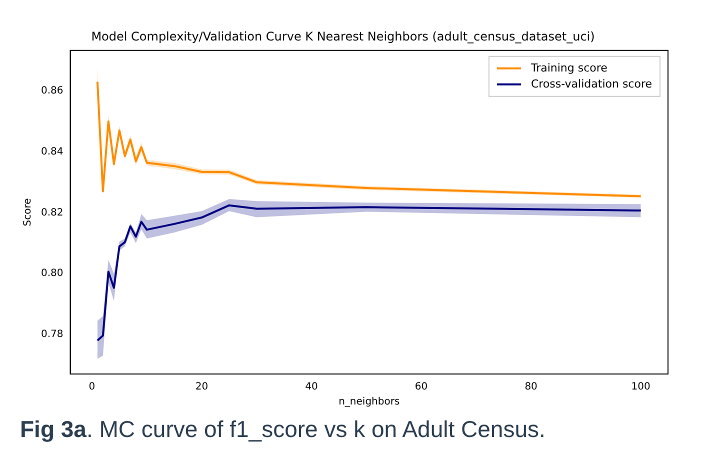 This screenshot has width=718, height=470. I want to click on y-tick-label: 0.84, so click(52, 152).